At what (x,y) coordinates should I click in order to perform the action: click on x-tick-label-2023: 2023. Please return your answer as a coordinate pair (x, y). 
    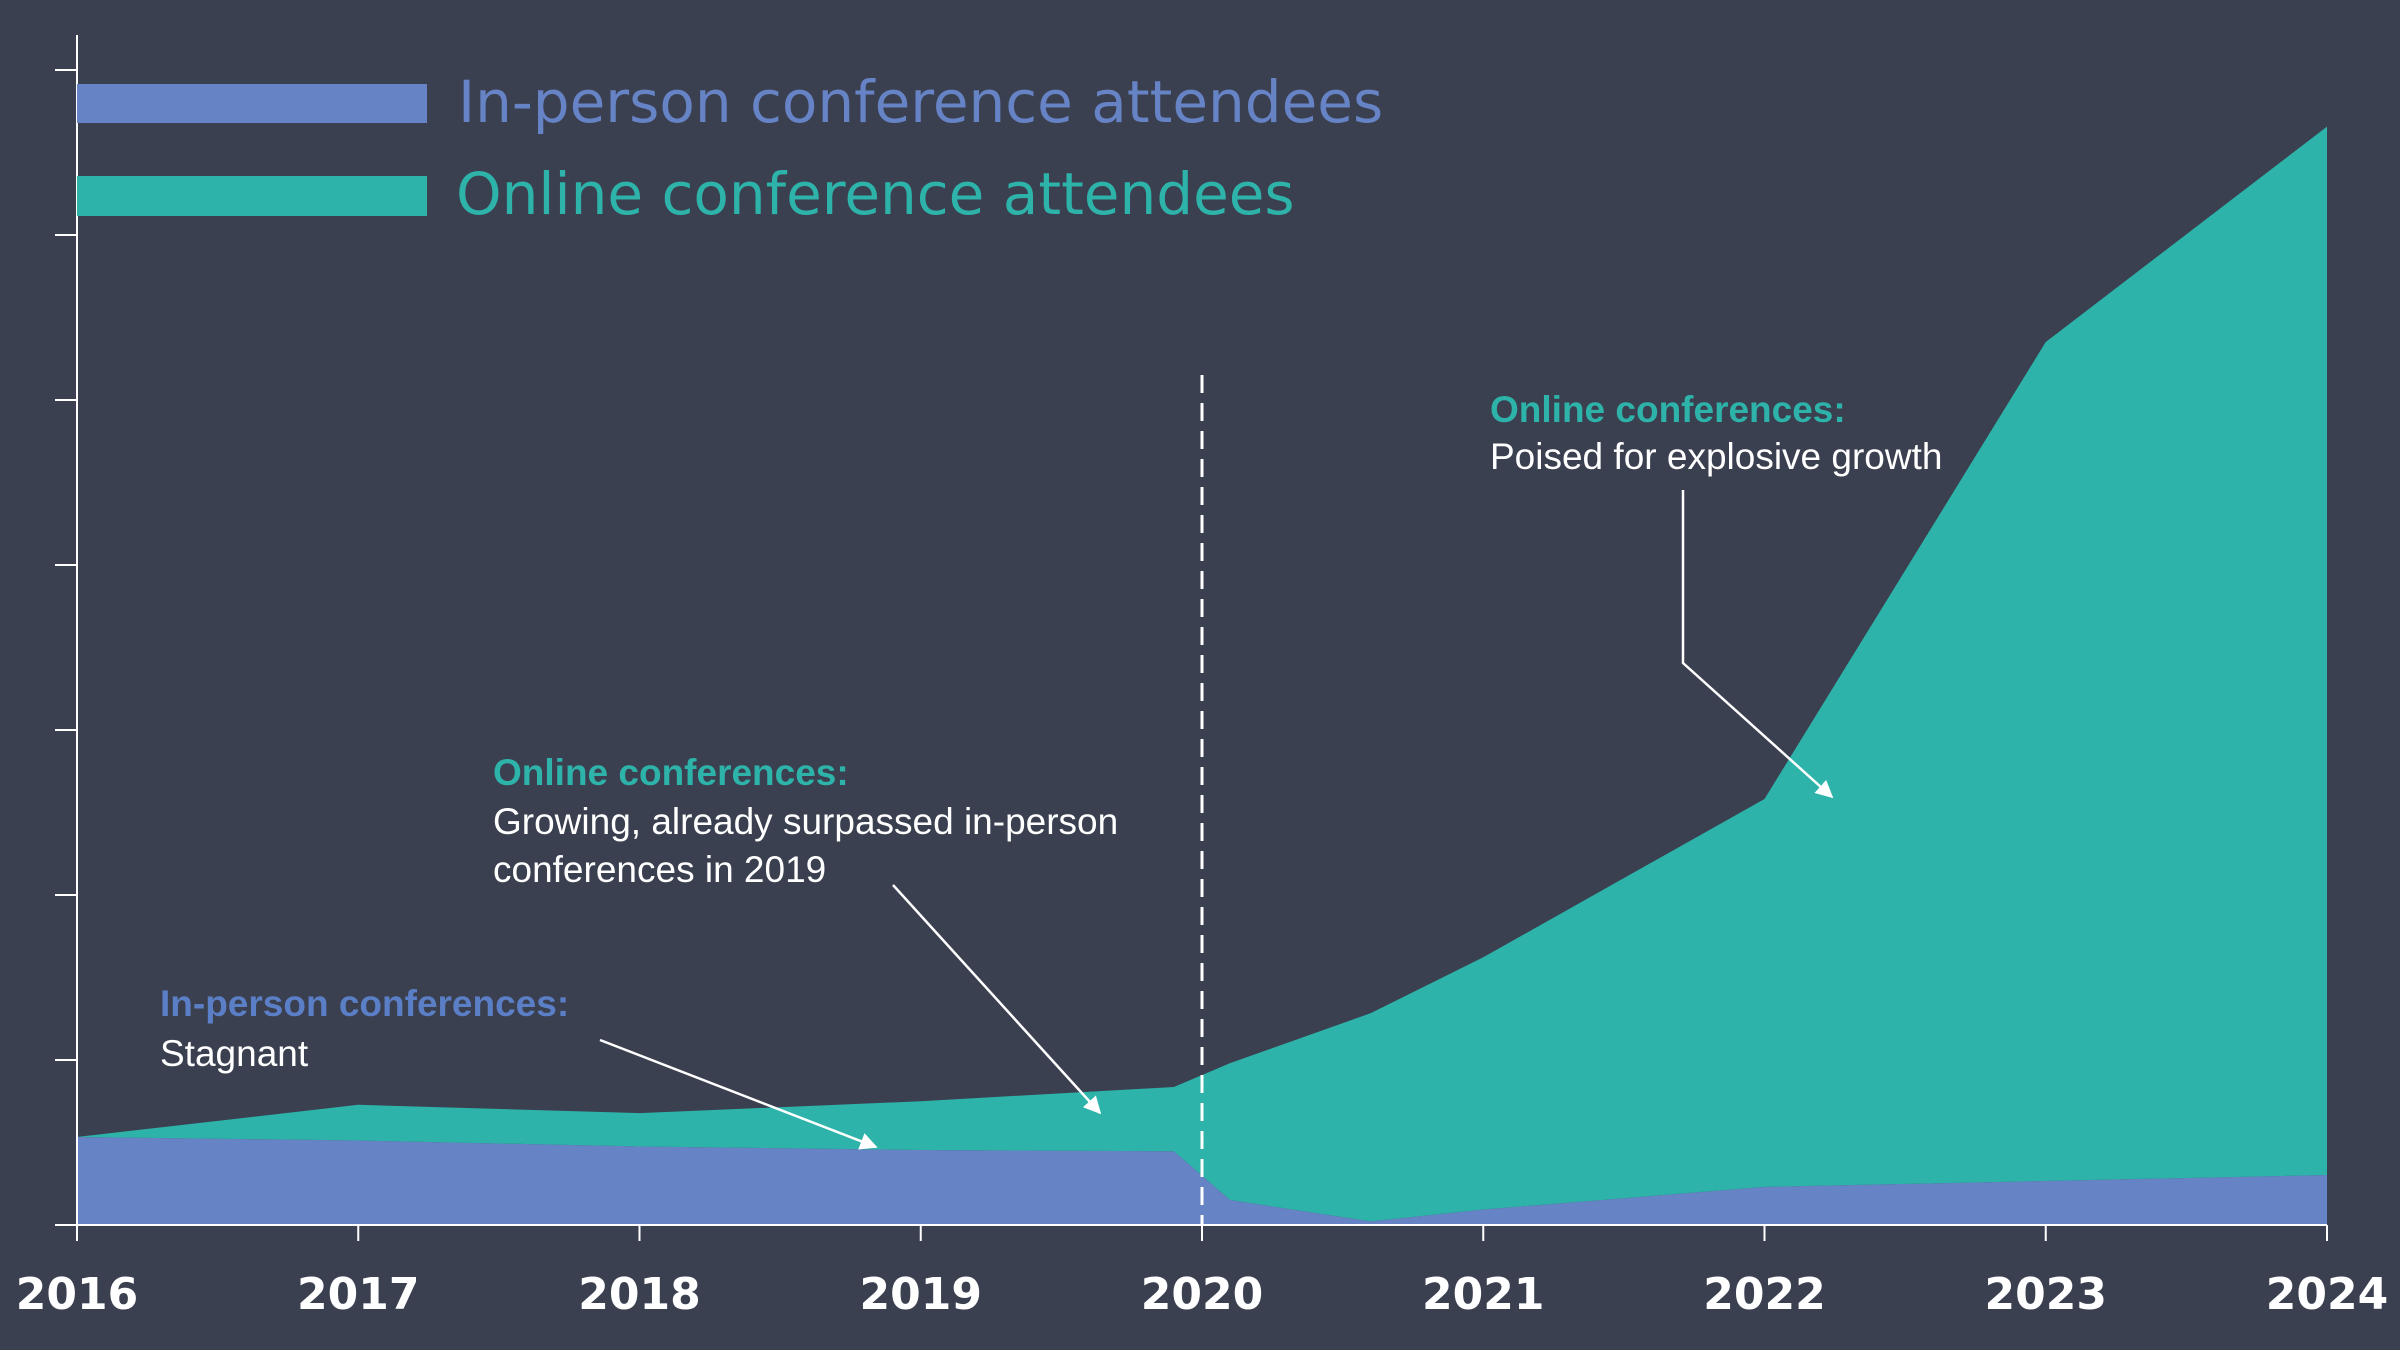
    Looking at the image, I should click on (2046, 1294).